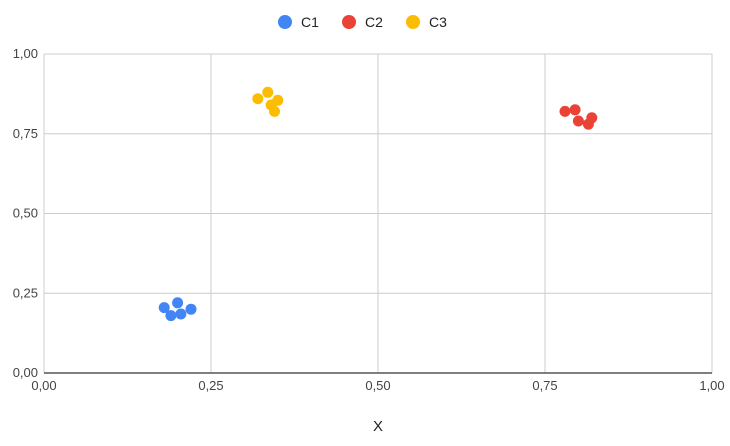 This screenshot has height=446, width=730. What do you see at coordinates (711, 385) in the screenshot?
I see `x-tick-label: 1,00` at bounding box center [711, 385].